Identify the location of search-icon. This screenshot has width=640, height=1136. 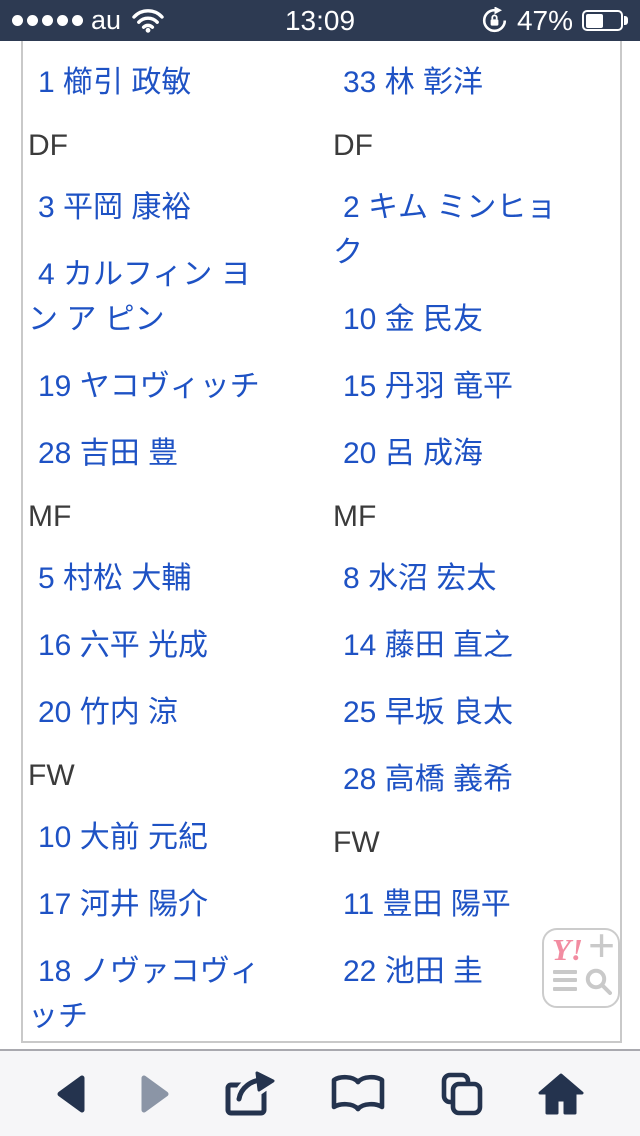
(598, 983).